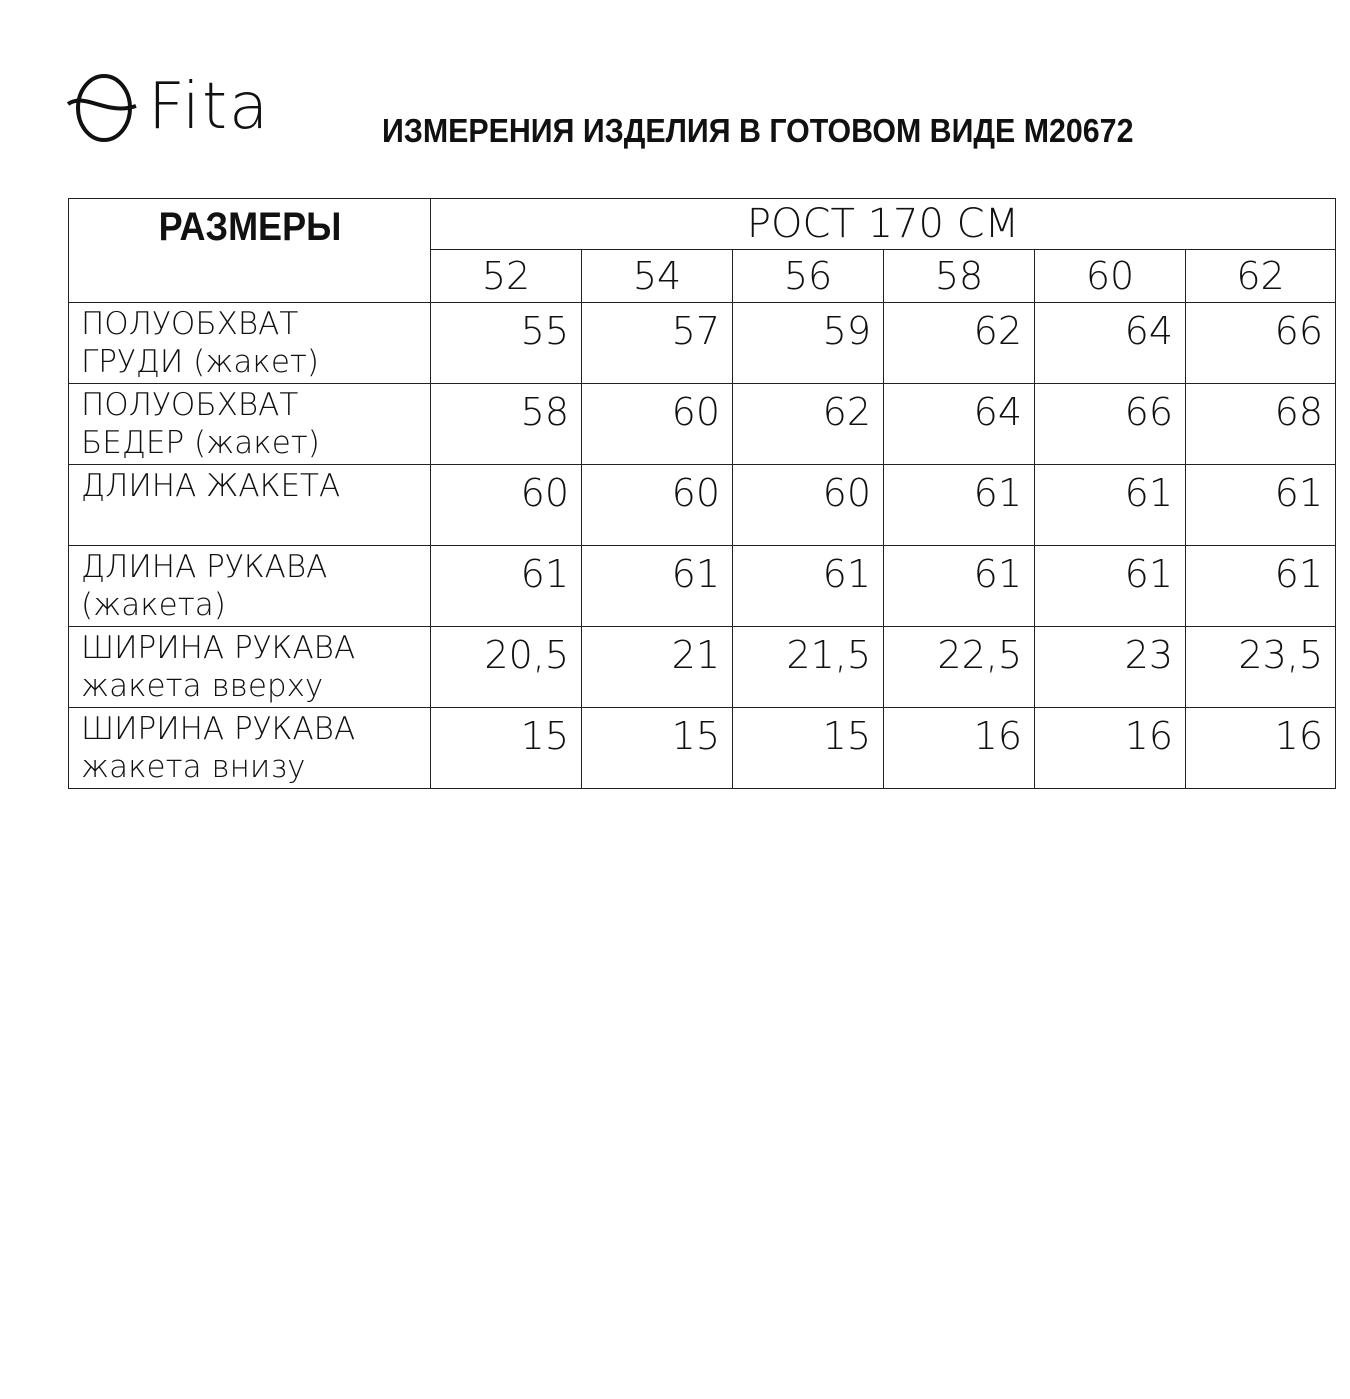 This screenshot has width=1350, height=1399. What do you see at coordinates (959, 276) in the screenshot?
I see `size-header-58: 58` at bounding box center [959, 276].